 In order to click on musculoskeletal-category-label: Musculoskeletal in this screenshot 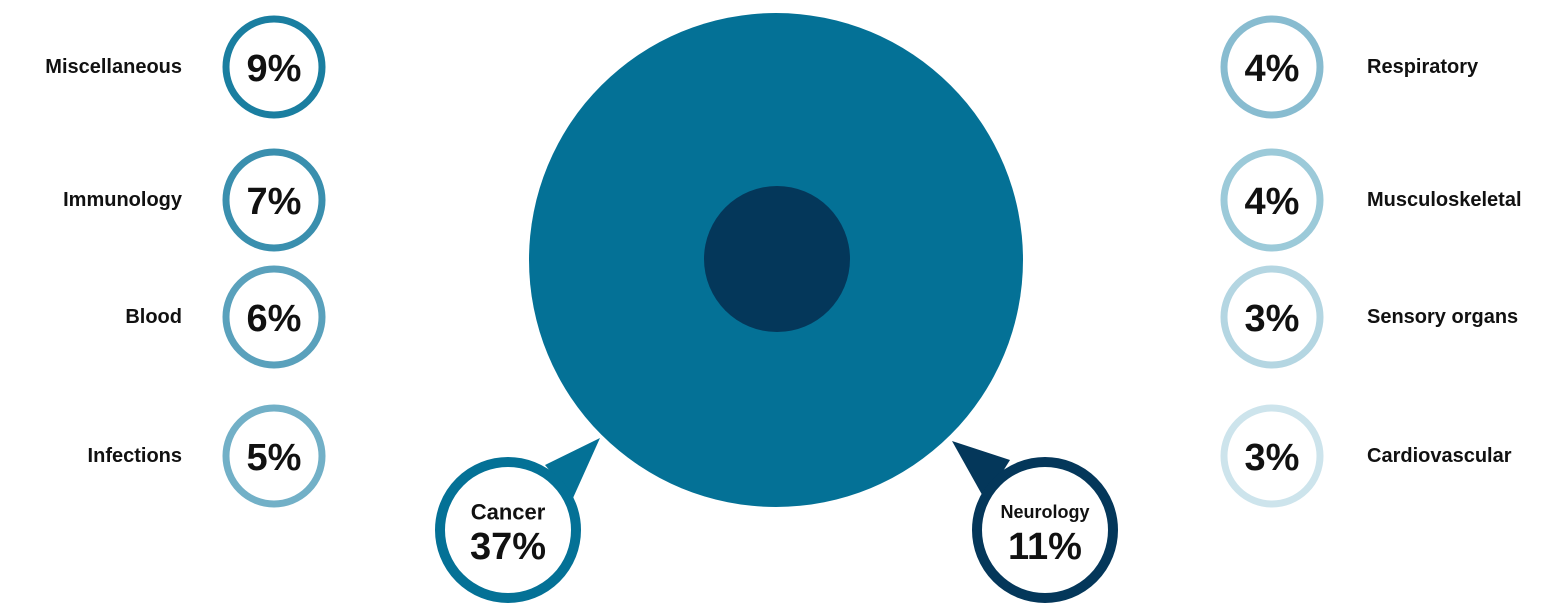, I will do `click(1444, 200)`.